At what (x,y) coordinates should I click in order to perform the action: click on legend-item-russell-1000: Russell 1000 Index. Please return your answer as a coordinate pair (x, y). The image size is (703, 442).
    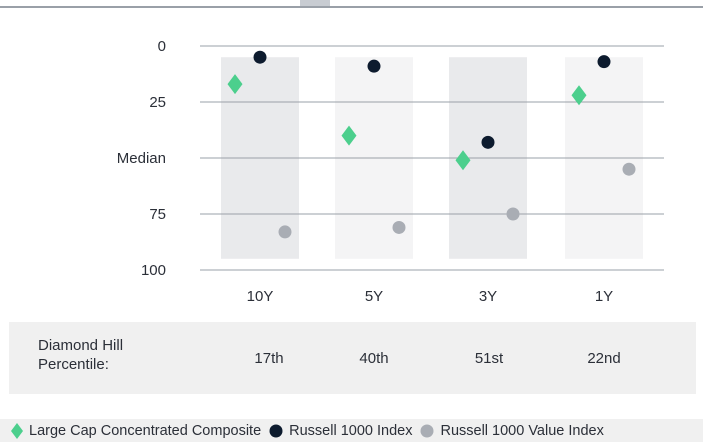
    Looking at the image, I should click on (340, 431).